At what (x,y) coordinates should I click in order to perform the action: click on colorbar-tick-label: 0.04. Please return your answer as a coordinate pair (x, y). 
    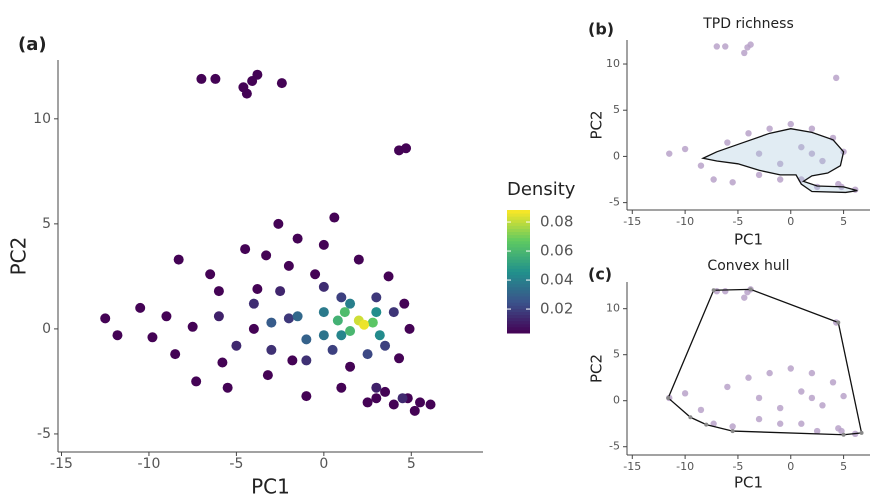
    Looking at the image, I should click on (556, 280).